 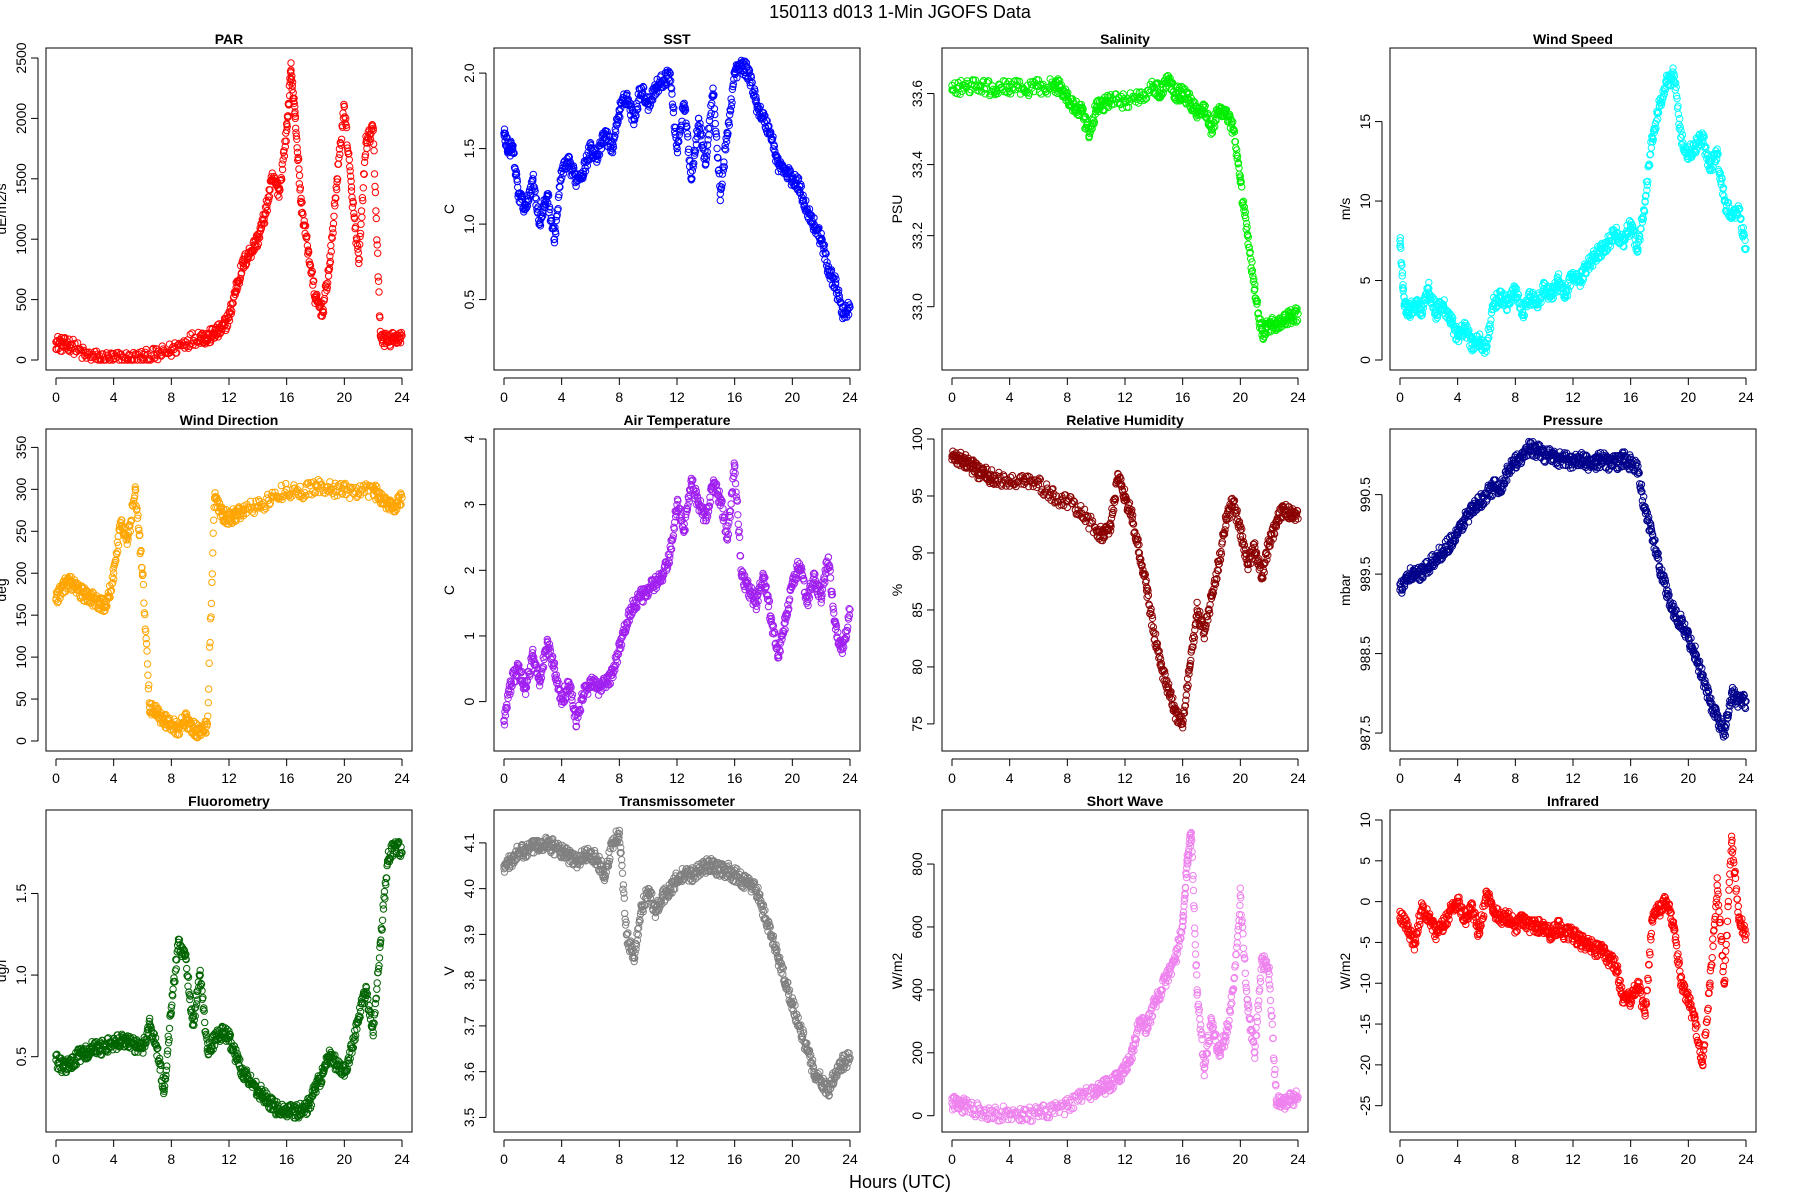 I want to click on y-tick-label: 4, so click(x=469, y=439).